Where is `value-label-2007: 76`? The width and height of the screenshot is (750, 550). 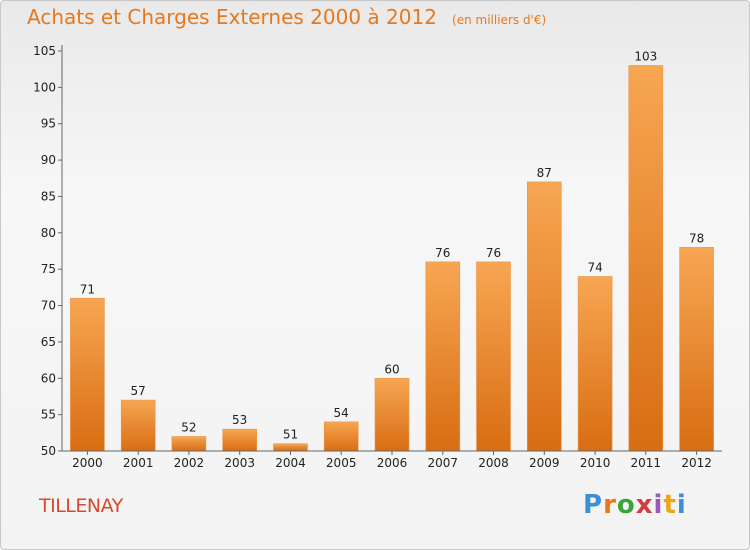 value-label-2007: 76 is located at coordinates (442, 253).